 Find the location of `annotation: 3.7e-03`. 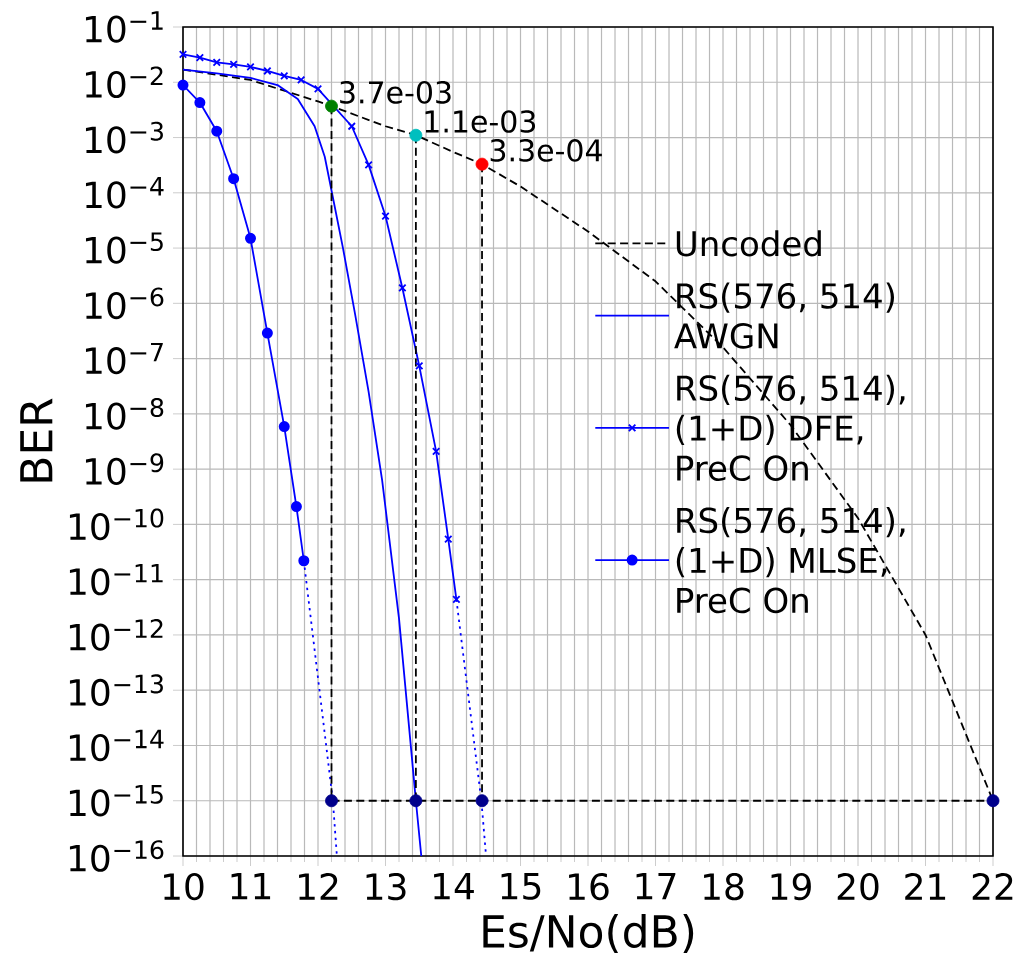

annotation: 3.7e-03 is located at coordinates (395, 92).